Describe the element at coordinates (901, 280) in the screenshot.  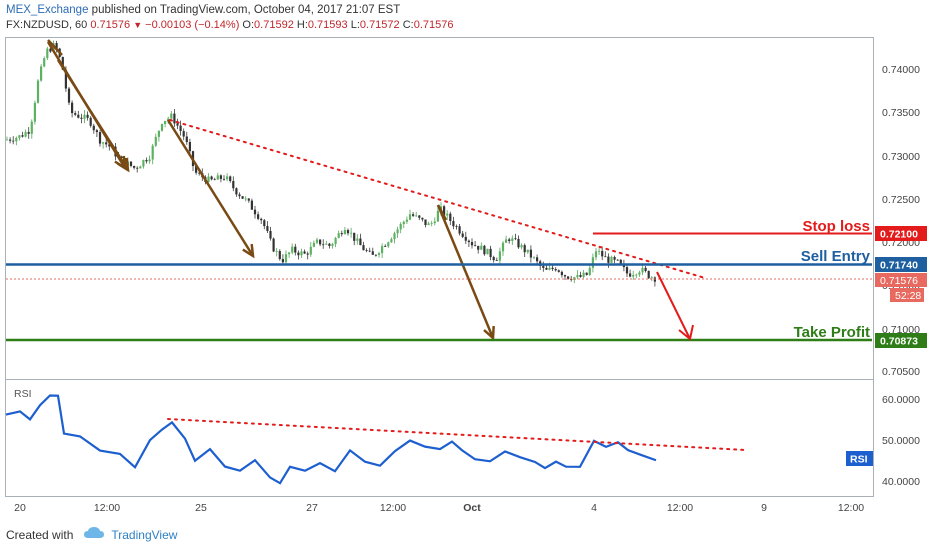
I see `last-price-badge` at that location.